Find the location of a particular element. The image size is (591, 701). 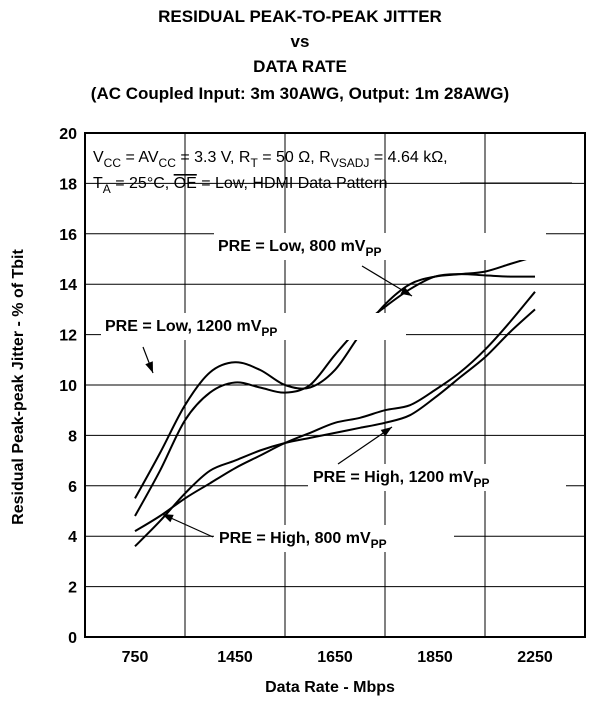

conditions-line-2: TA = 25°C, OE = Low, HDMI Data Pattern is located at coordinates (240, 185).